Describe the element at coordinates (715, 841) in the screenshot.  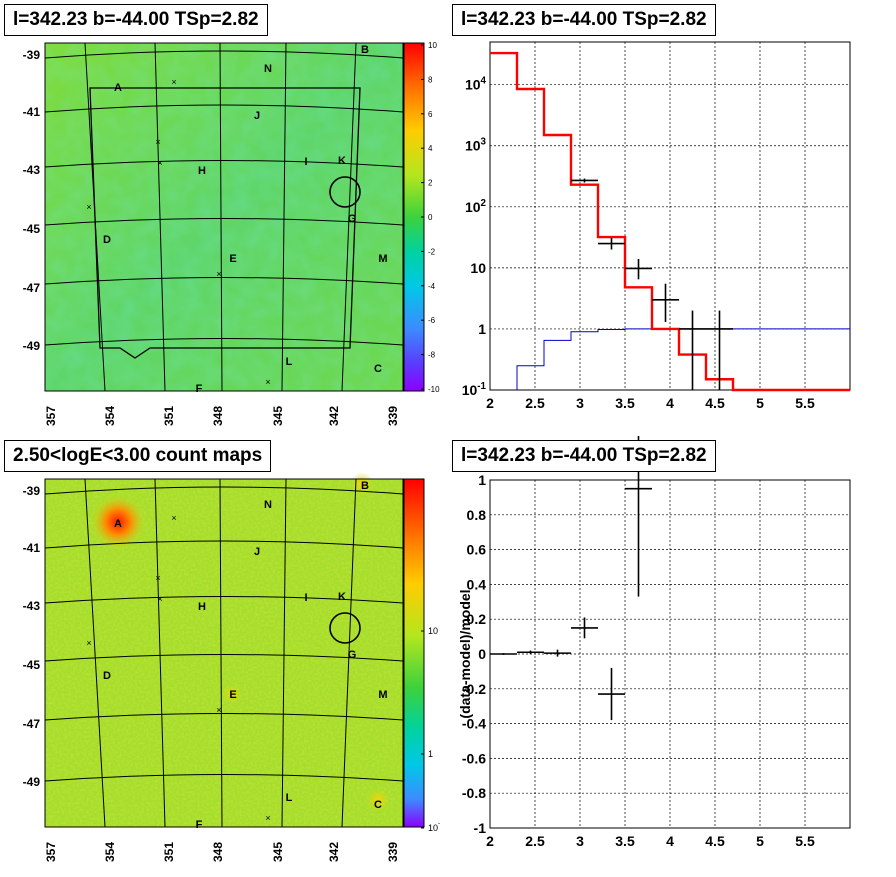
I see `x-tick-4.5: 4.5` at that location.